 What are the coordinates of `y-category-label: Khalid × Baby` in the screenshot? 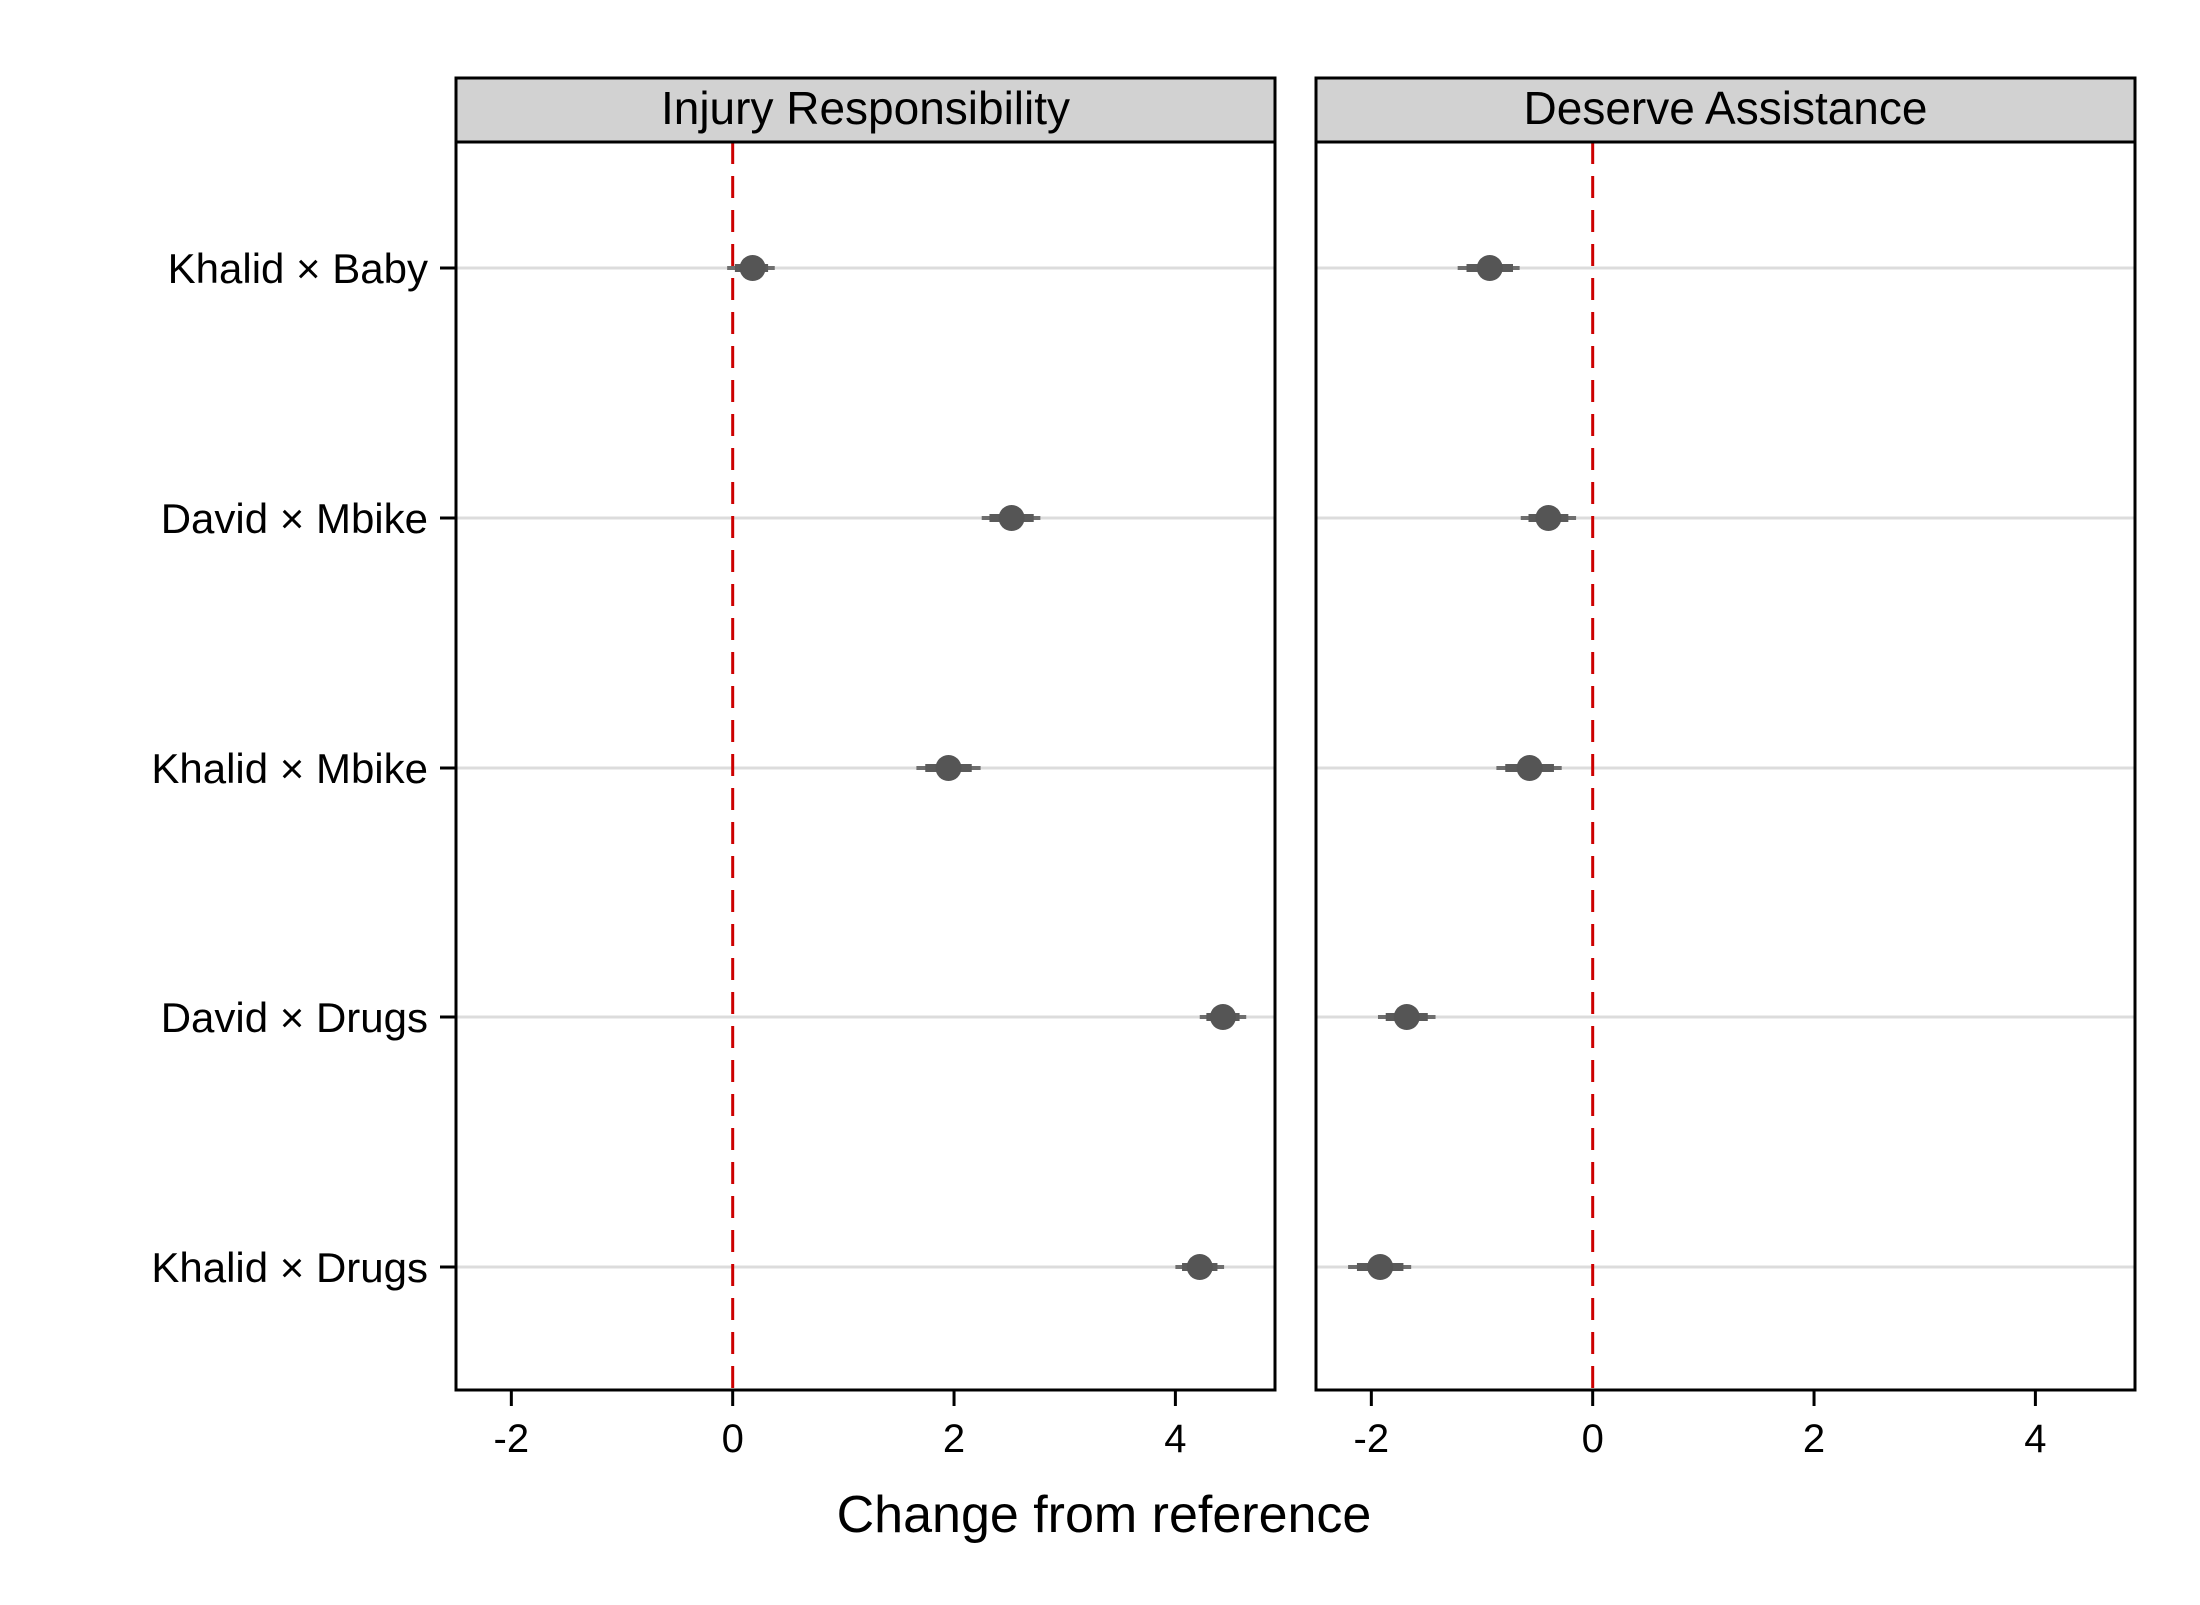 It's located at (298, 268).